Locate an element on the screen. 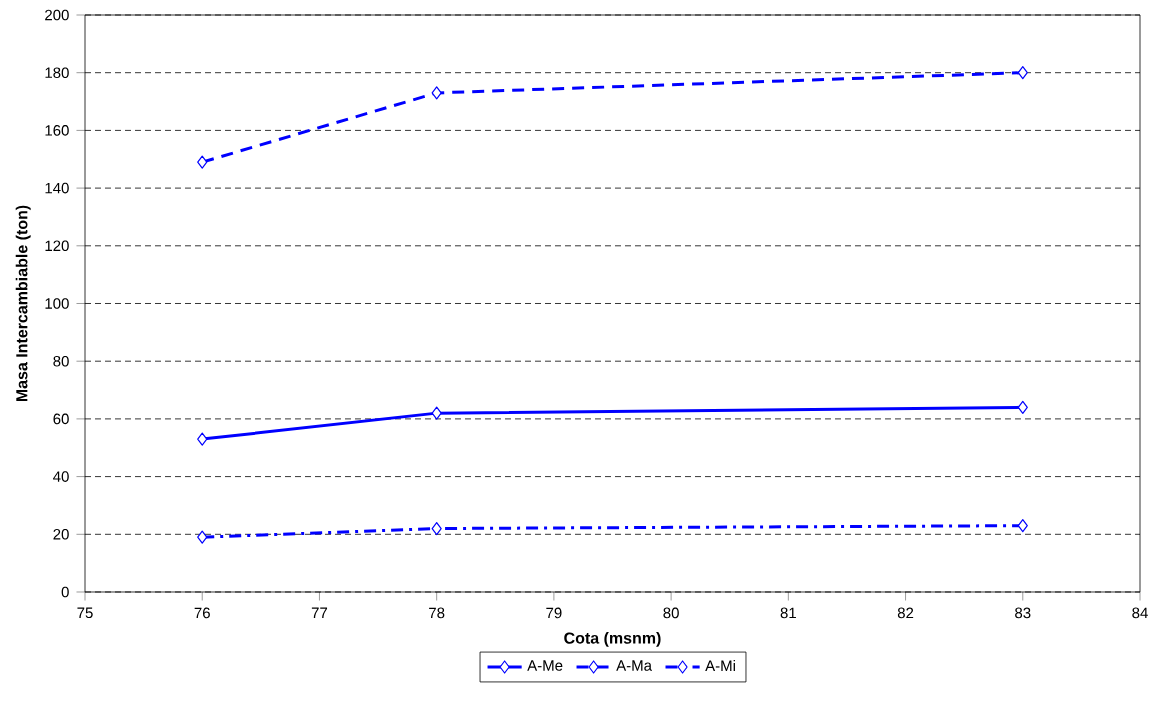 Image resolution: width=1165 pixels, height=713 pixels. x-tick-label: 84 is located at coordinates (1140, 613).